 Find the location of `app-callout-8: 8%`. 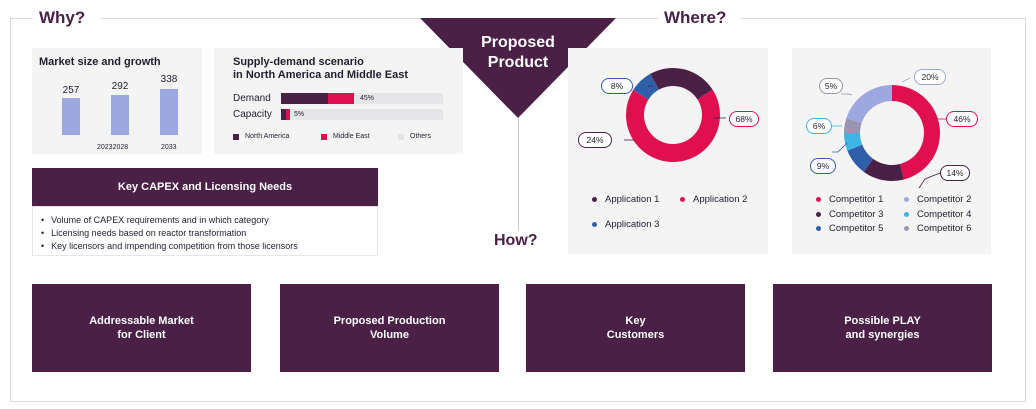

app-callout-8: 8% is located at coordinates (617, 86).